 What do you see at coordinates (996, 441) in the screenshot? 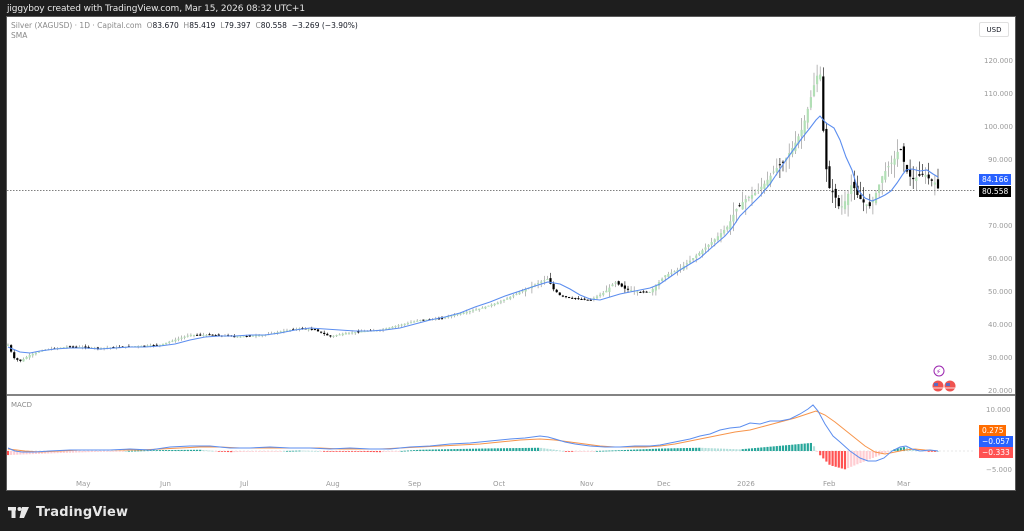
I see `macd-value-tag: −0.057` at bounding box center [996, 441].